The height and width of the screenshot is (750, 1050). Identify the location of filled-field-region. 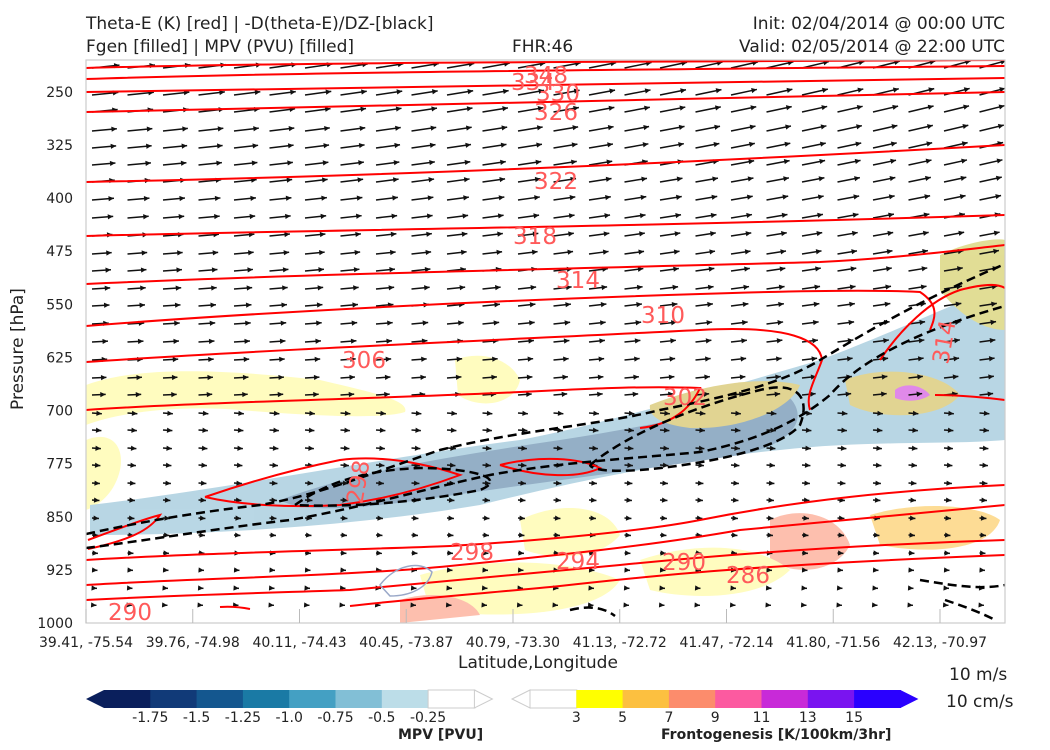
(487, 379).